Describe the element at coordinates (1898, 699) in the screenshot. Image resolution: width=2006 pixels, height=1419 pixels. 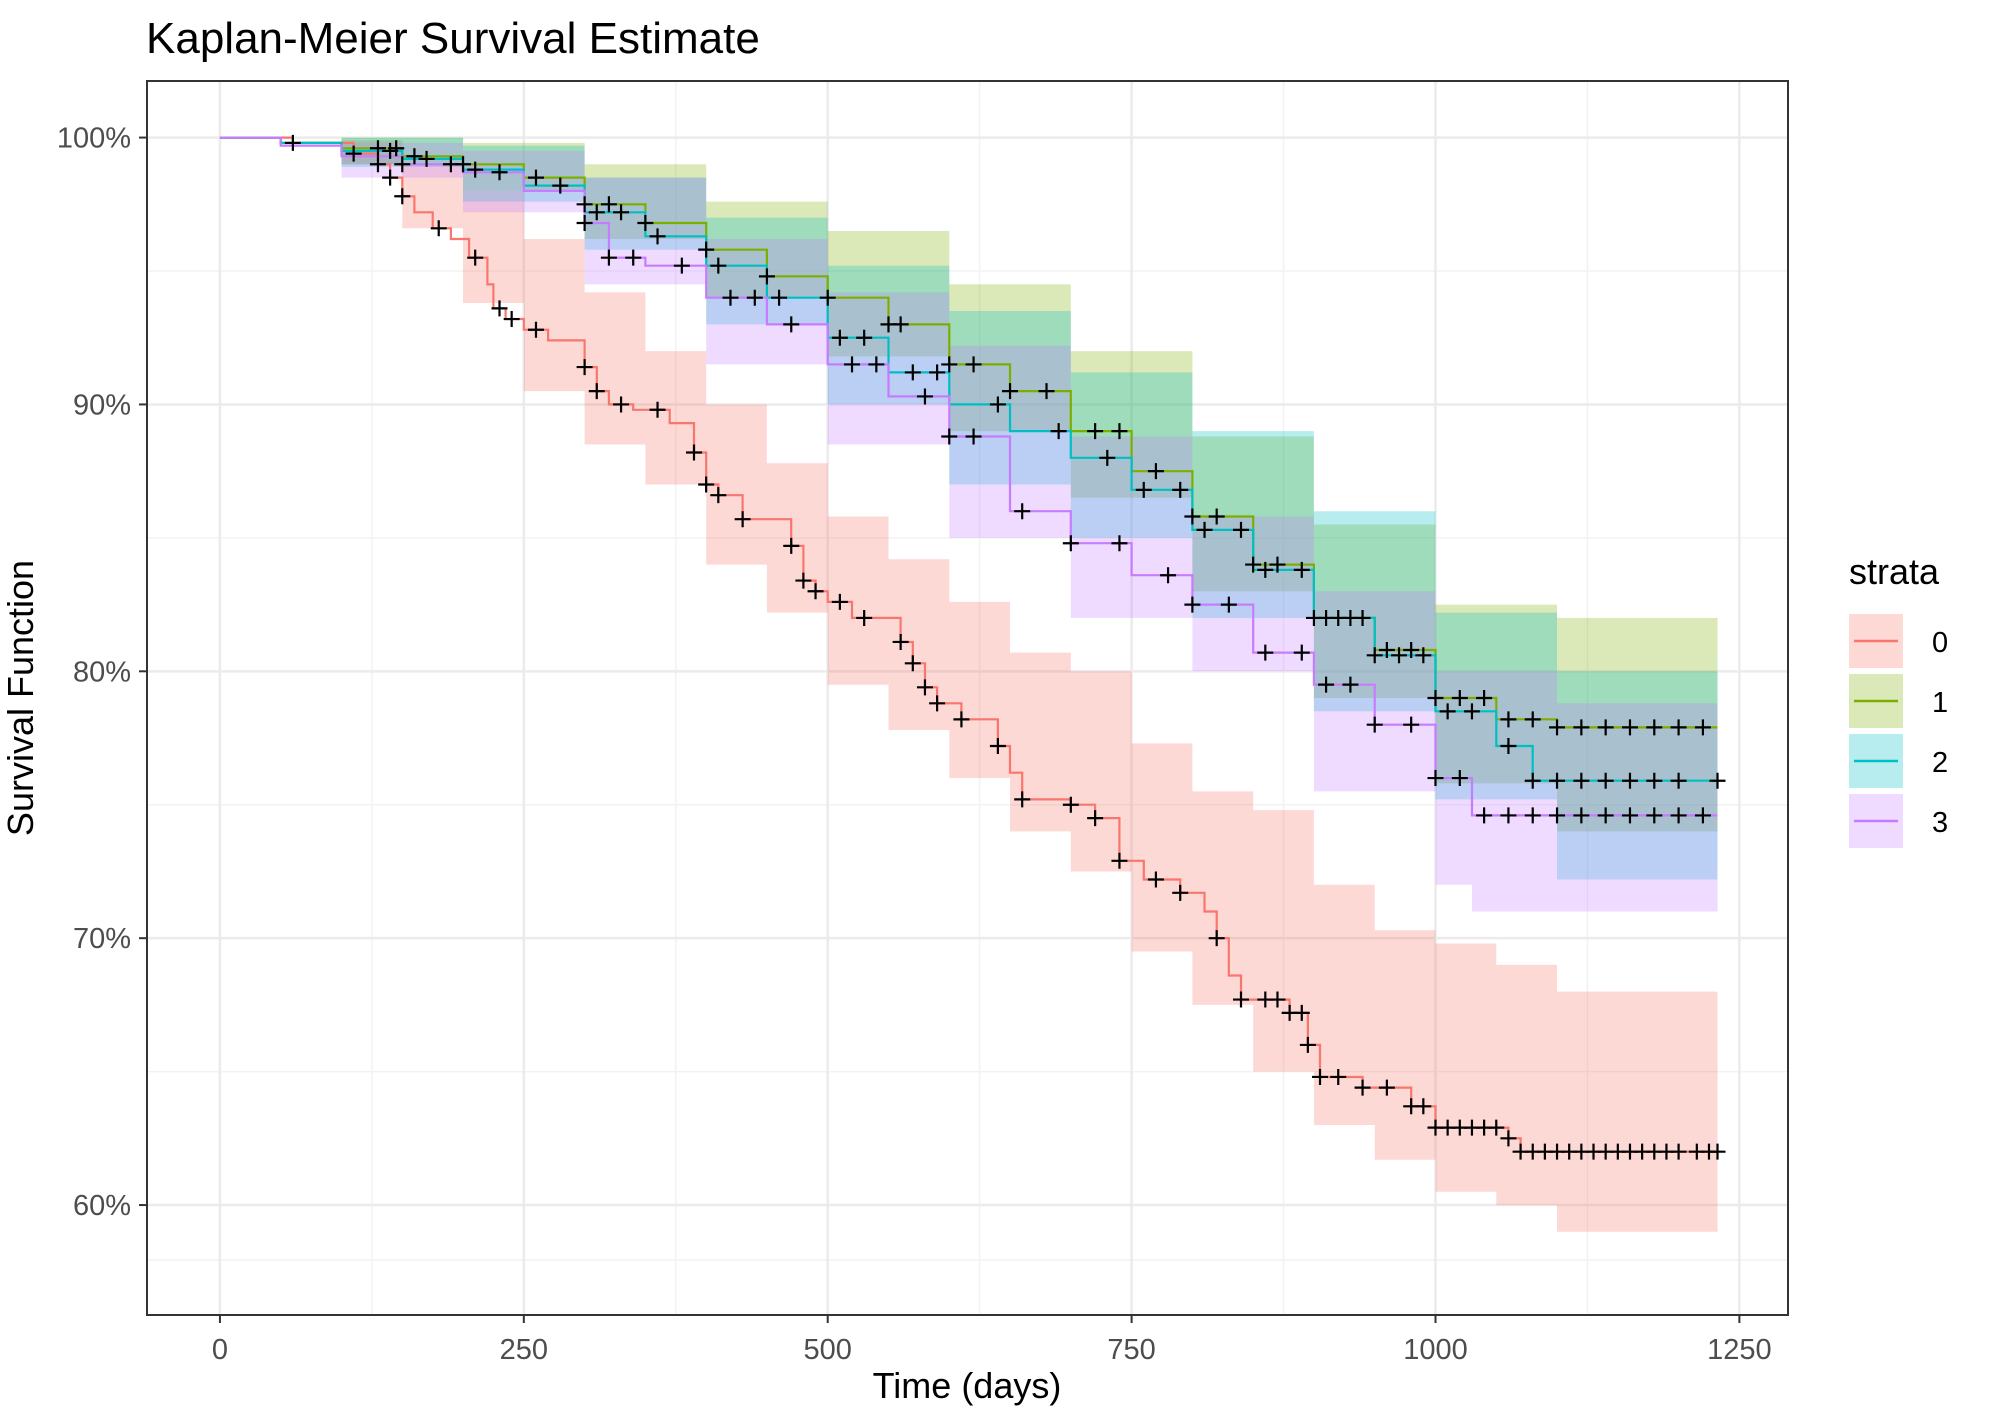
I see `legend: strata 0 1 2 3` at that location.